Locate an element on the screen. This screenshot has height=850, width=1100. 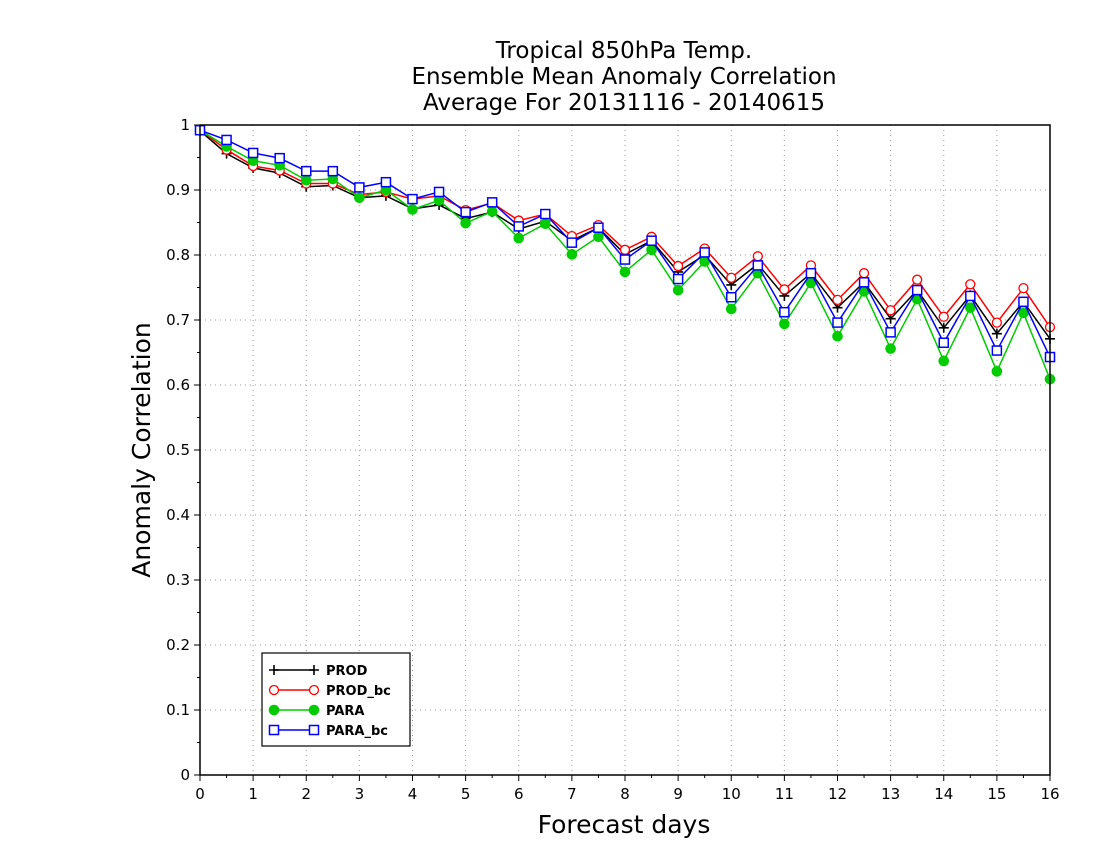
y-tick-label: 0.6 is located at coordinates (178, 385).